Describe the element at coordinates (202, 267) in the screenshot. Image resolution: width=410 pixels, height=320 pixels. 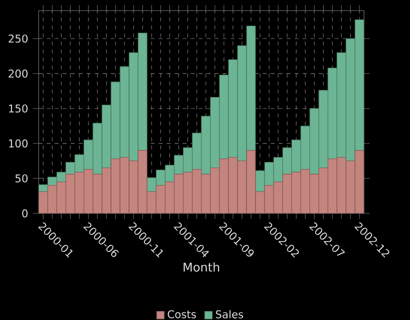
I see `x-axis-title: Month` at that location.